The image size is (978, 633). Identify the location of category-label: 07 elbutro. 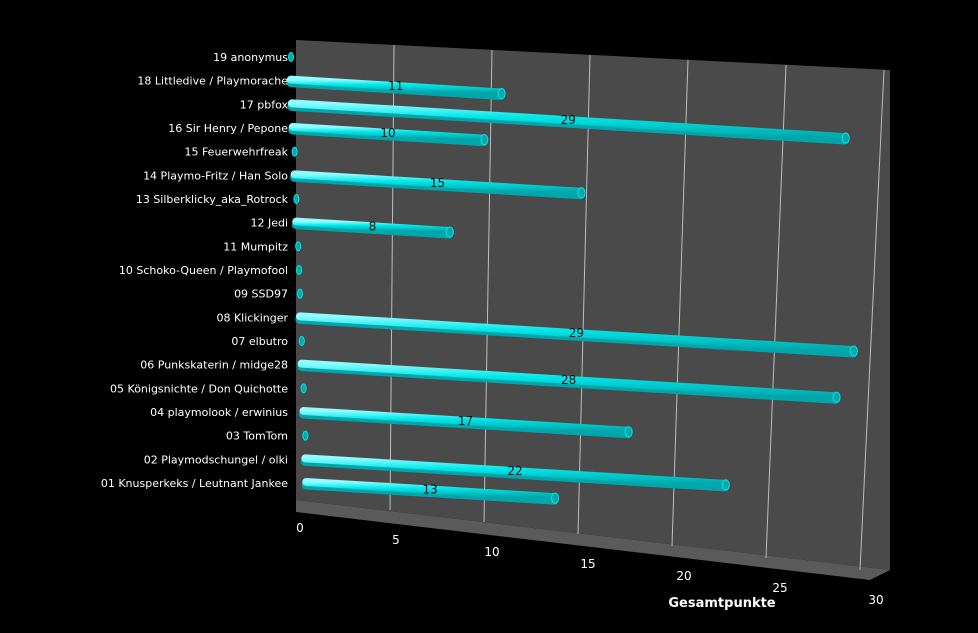
(259, 341).